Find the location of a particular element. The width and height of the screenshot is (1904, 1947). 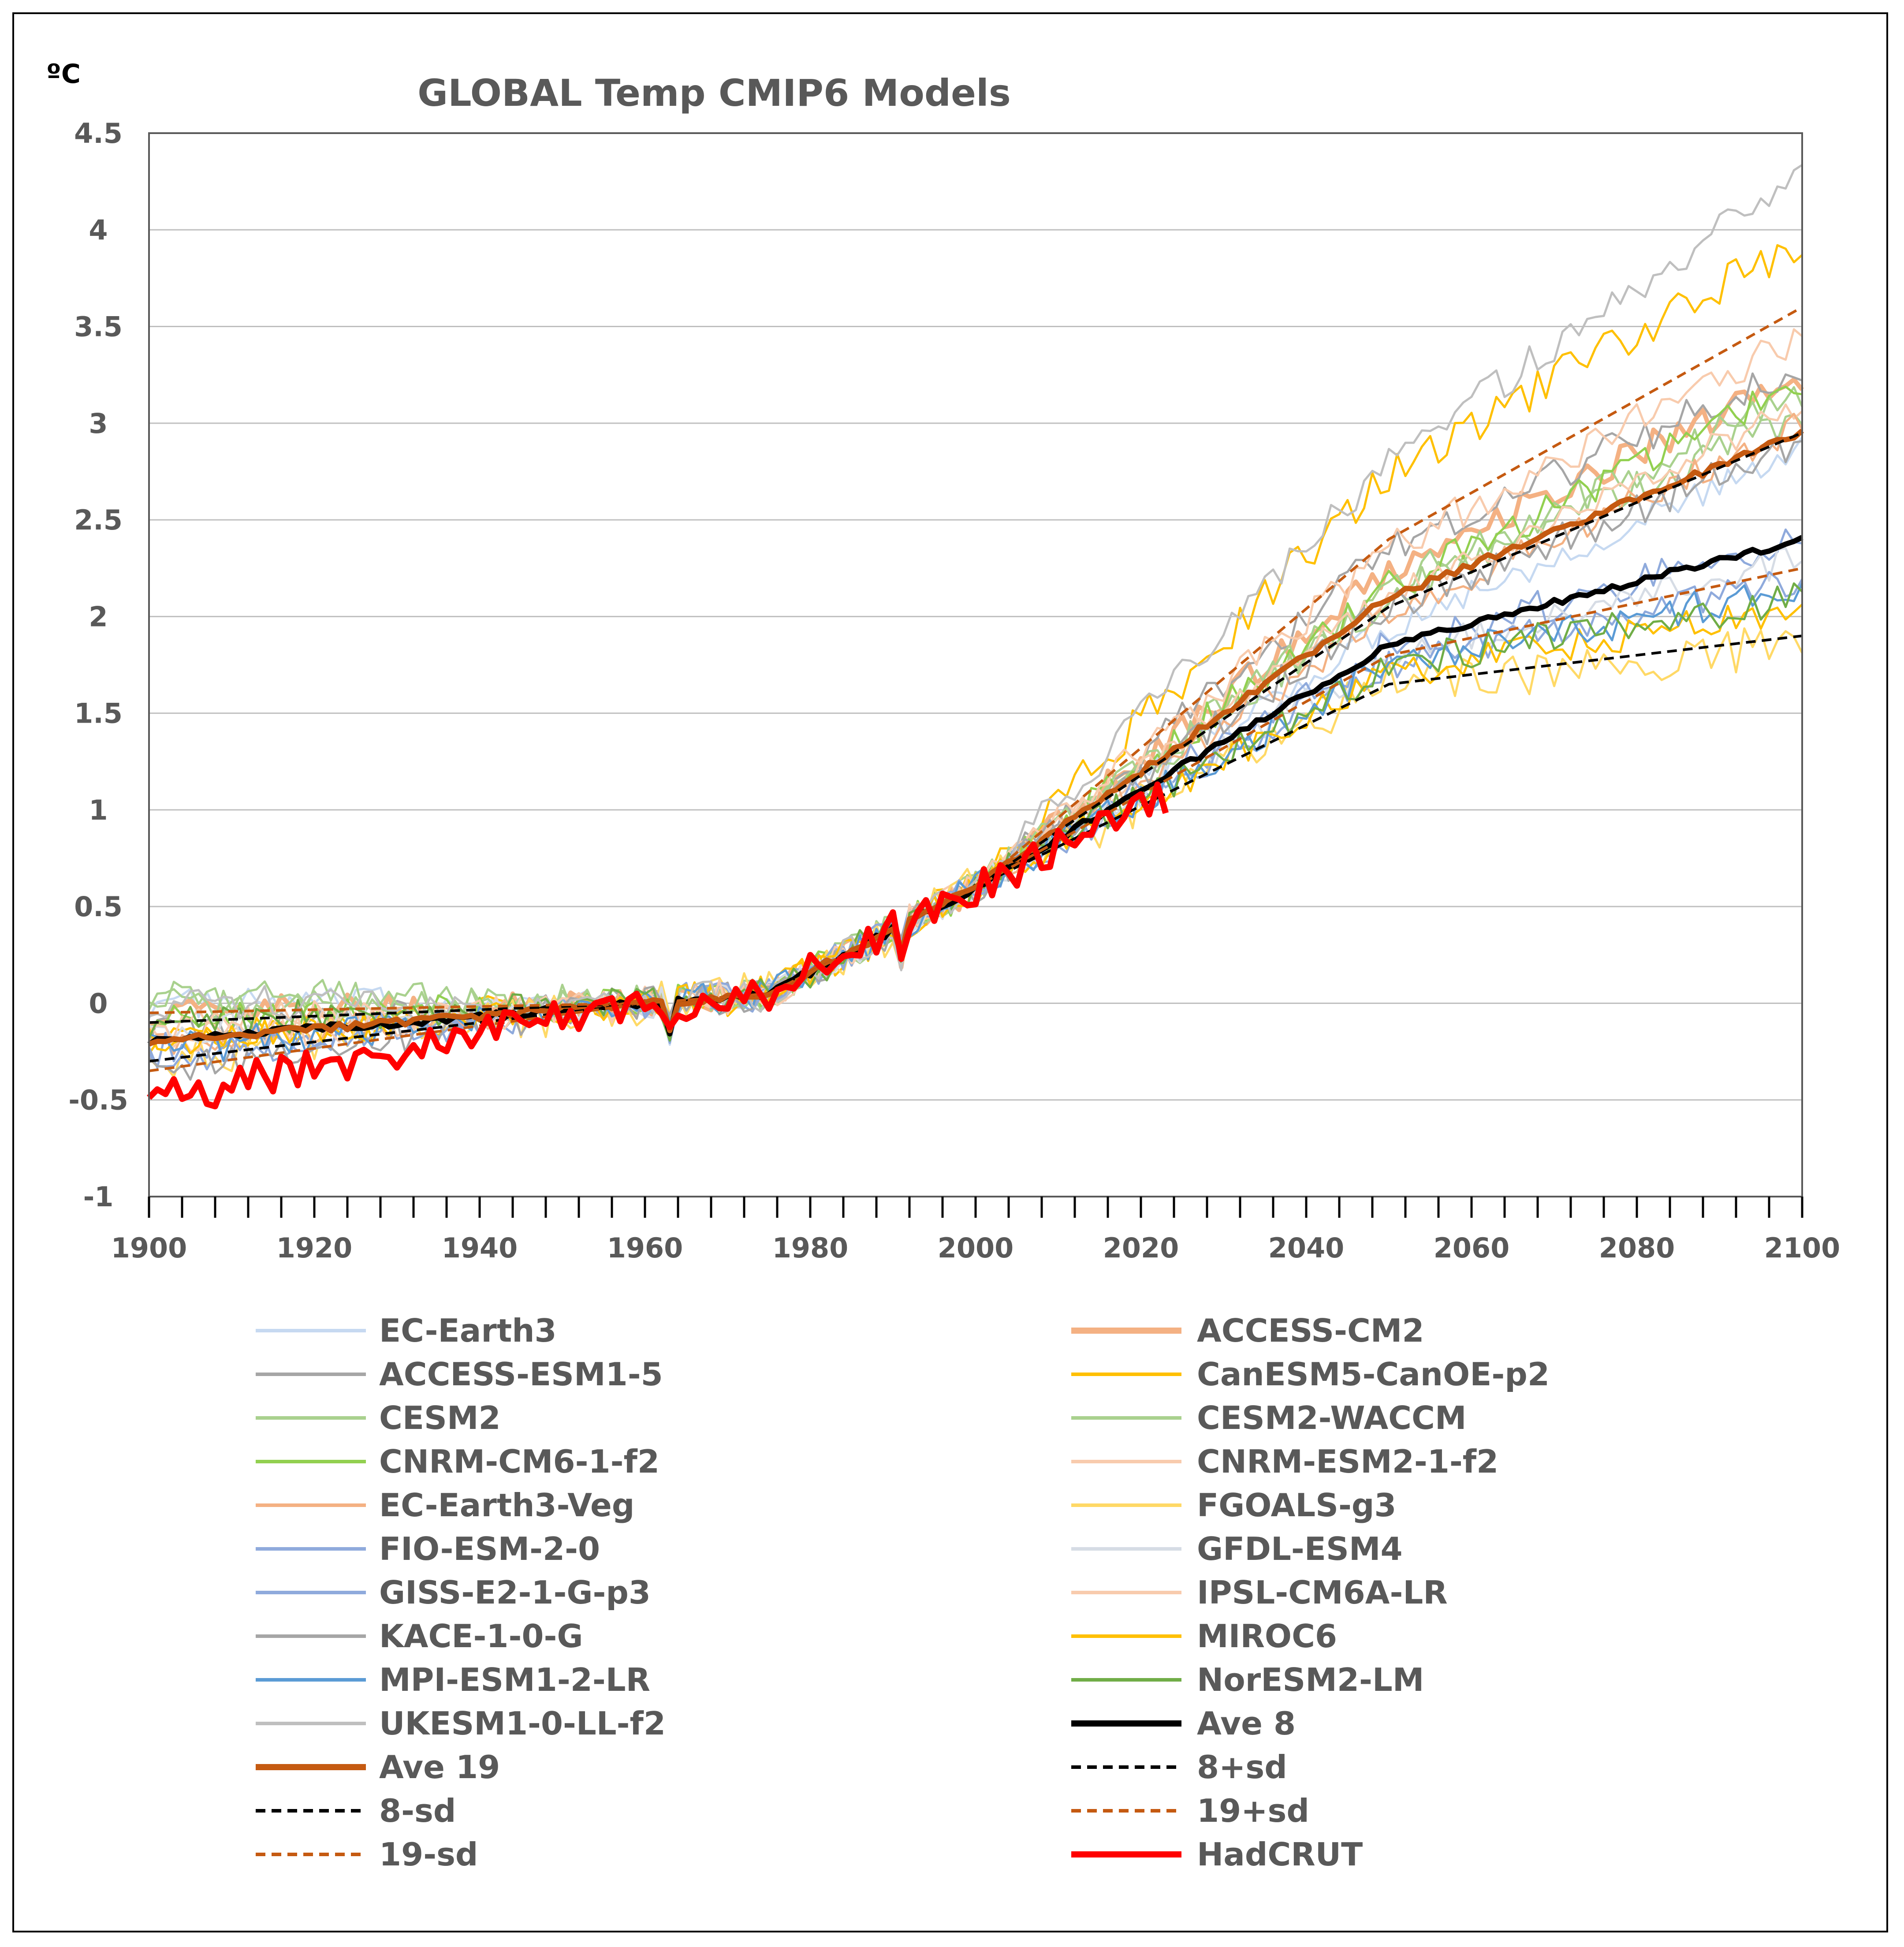

legend-label: 19-sd is located at coordinates (428, 1854).